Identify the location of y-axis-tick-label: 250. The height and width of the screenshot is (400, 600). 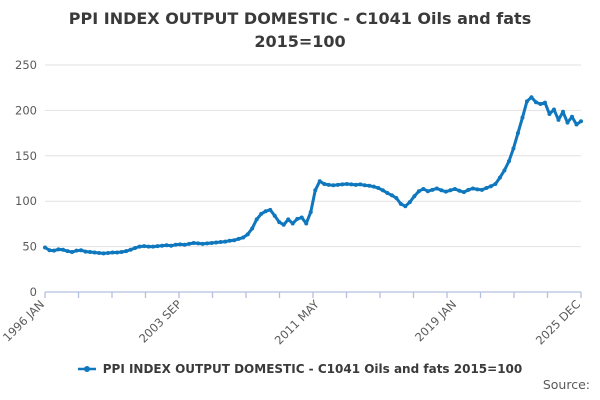
(26, 65).